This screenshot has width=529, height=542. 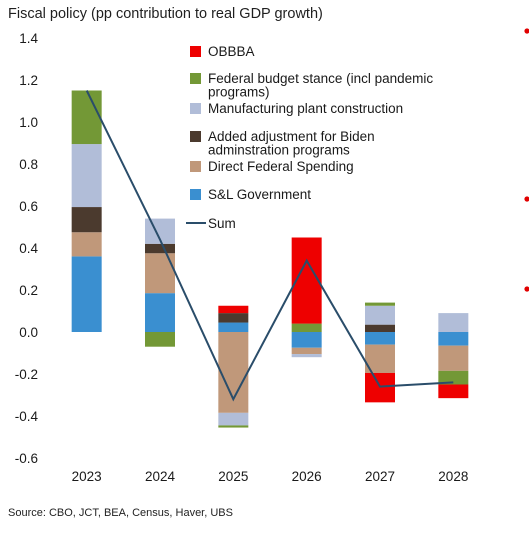 I want to click on legend-label: Sum, so click(x=222, y=223).